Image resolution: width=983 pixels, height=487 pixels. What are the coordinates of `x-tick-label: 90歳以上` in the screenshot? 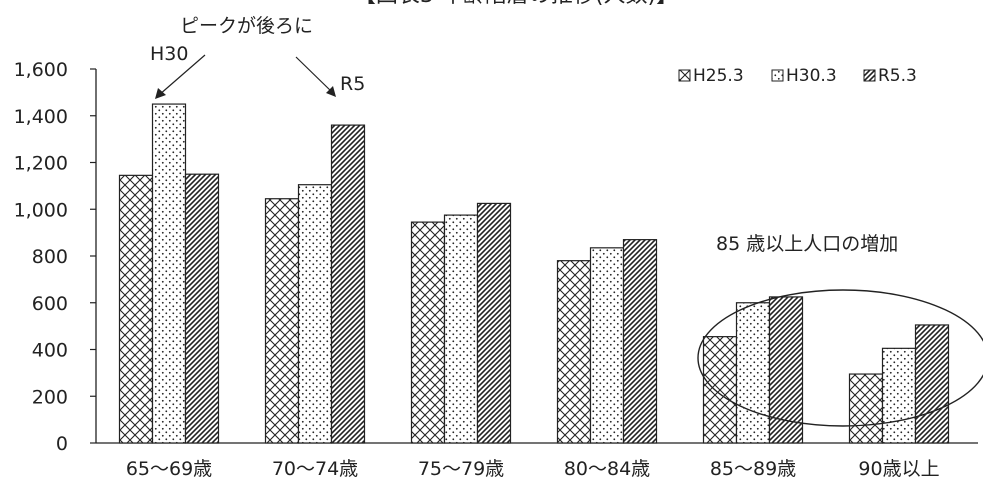 It's located at (898, 469).